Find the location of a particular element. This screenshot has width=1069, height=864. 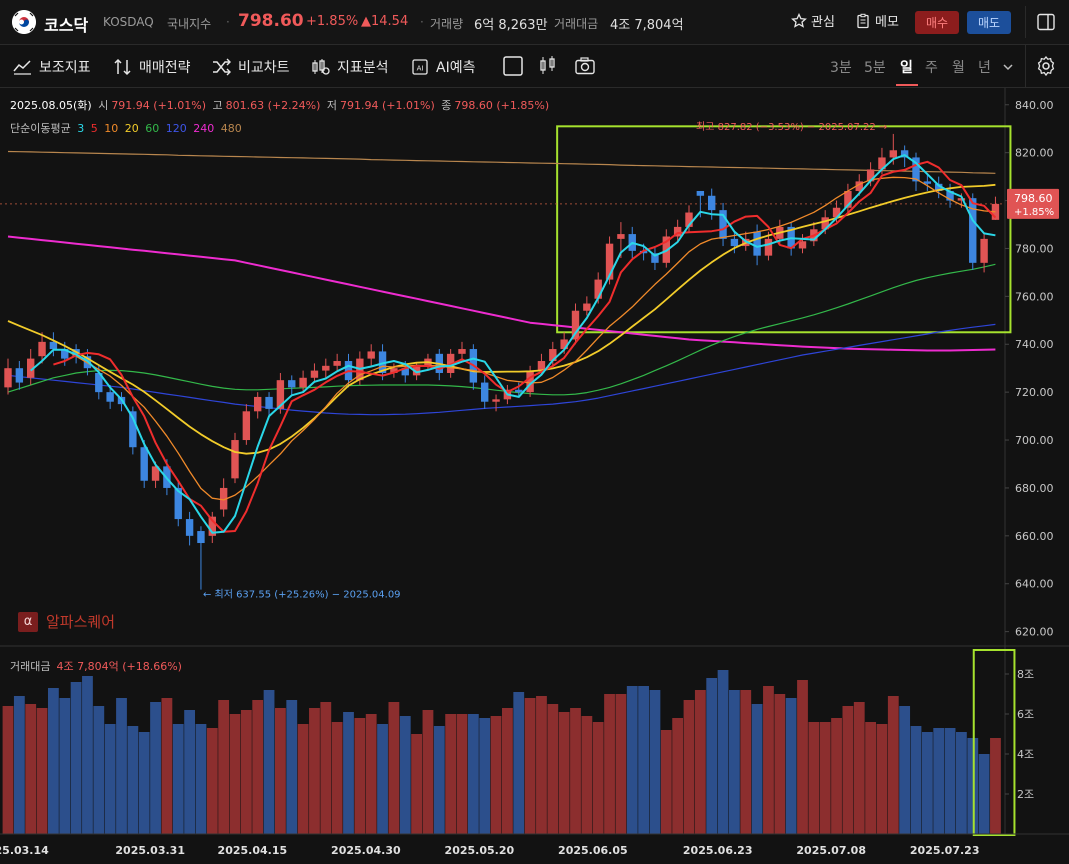

y-tick-label: 840.00 is located at coordinates (1034, 105).